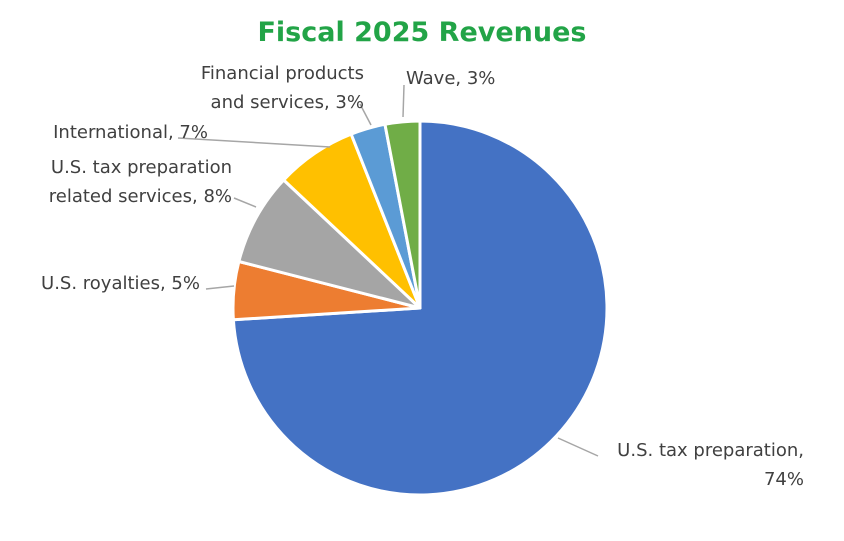 This screenshot has width=844, height=541. What do you see at coordinates (784, 479) in the screenshot?
I see `slice-label-u-s-tax-preparation-line-2: 74%` at bounding box center [784, 479].